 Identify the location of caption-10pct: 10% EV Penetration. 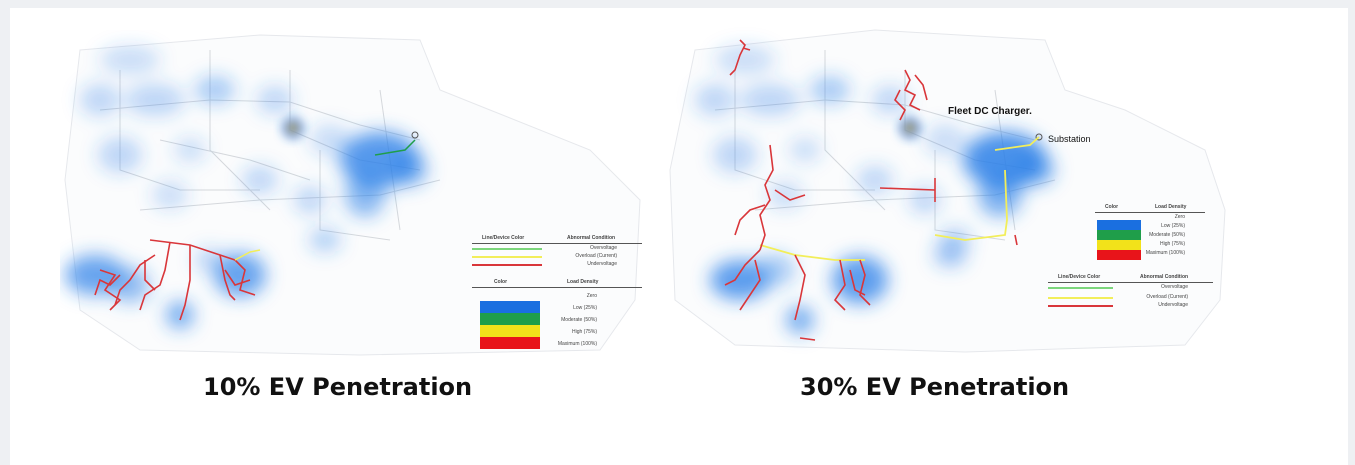
(338, 387).